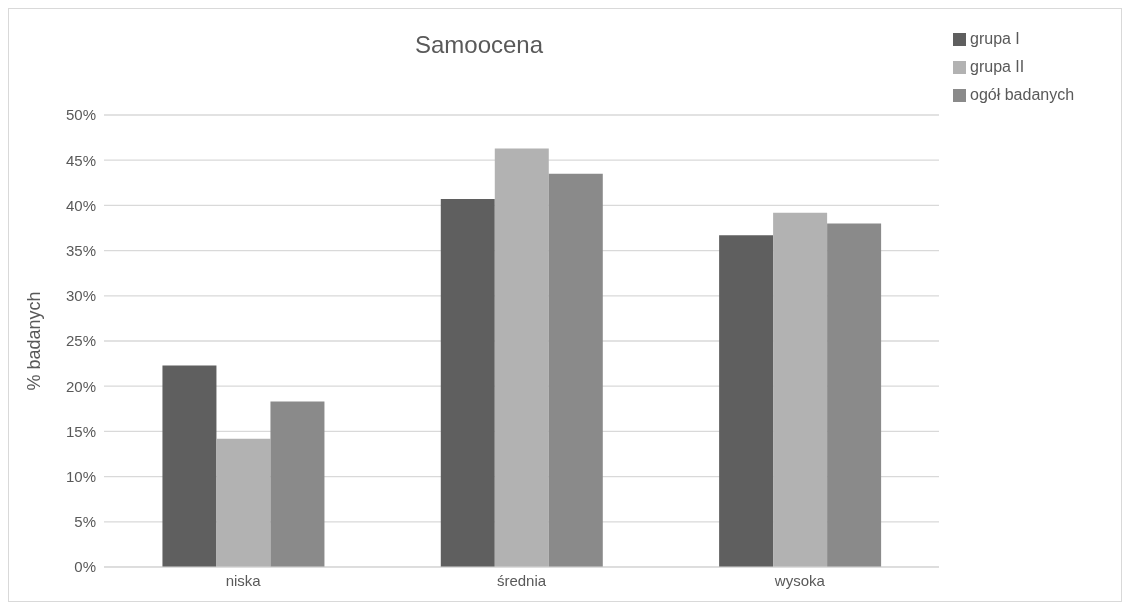 Image resolution: width=1130 pixels, height=610 pixels. I want to click on y-tick-label: 40%, so click(80, 205).